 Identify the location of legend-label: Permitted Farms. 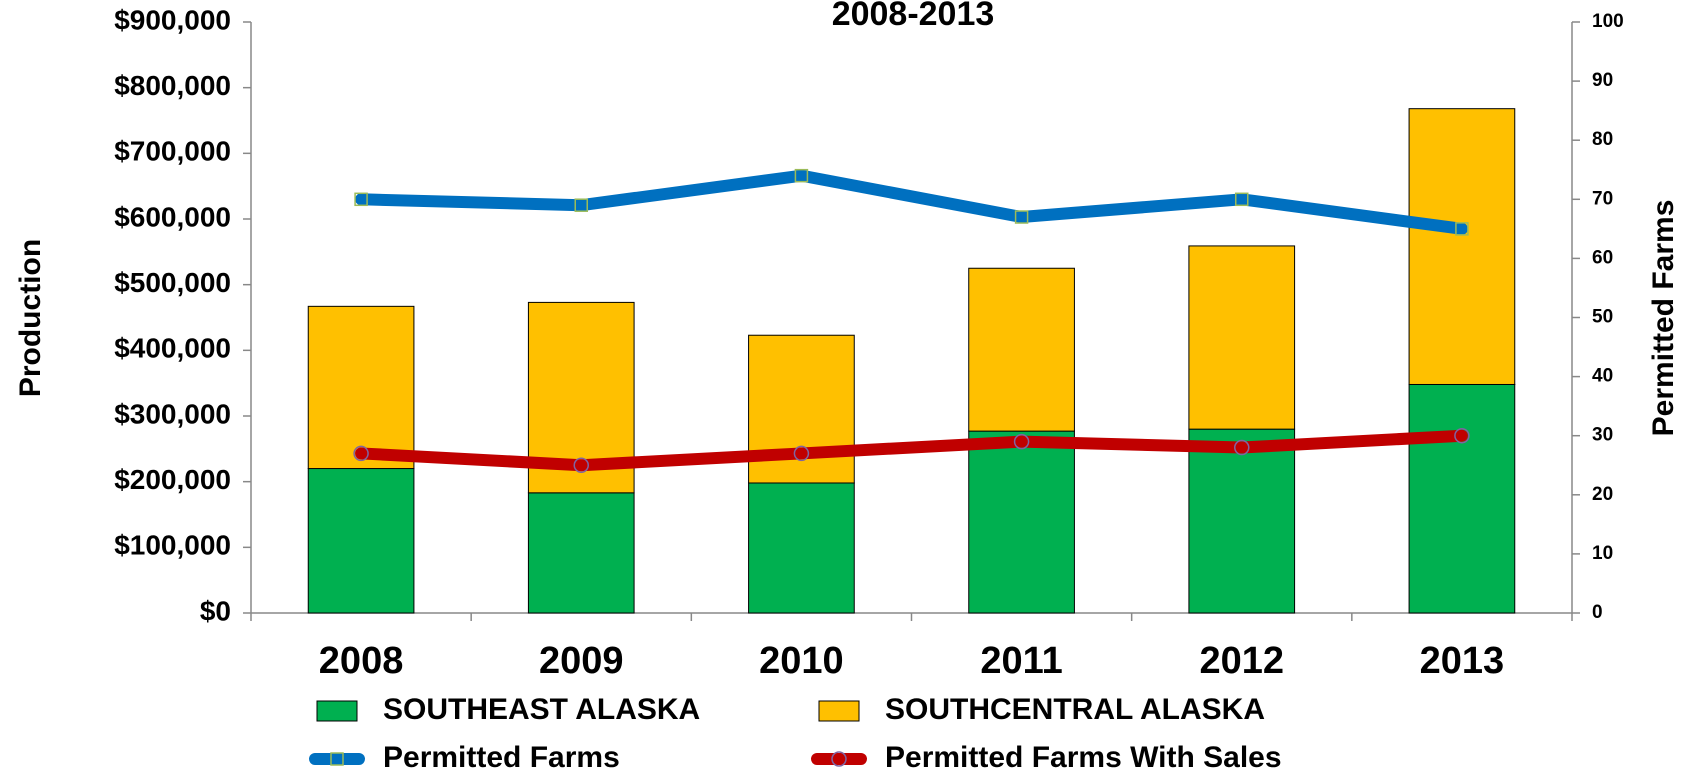
(501, 757).